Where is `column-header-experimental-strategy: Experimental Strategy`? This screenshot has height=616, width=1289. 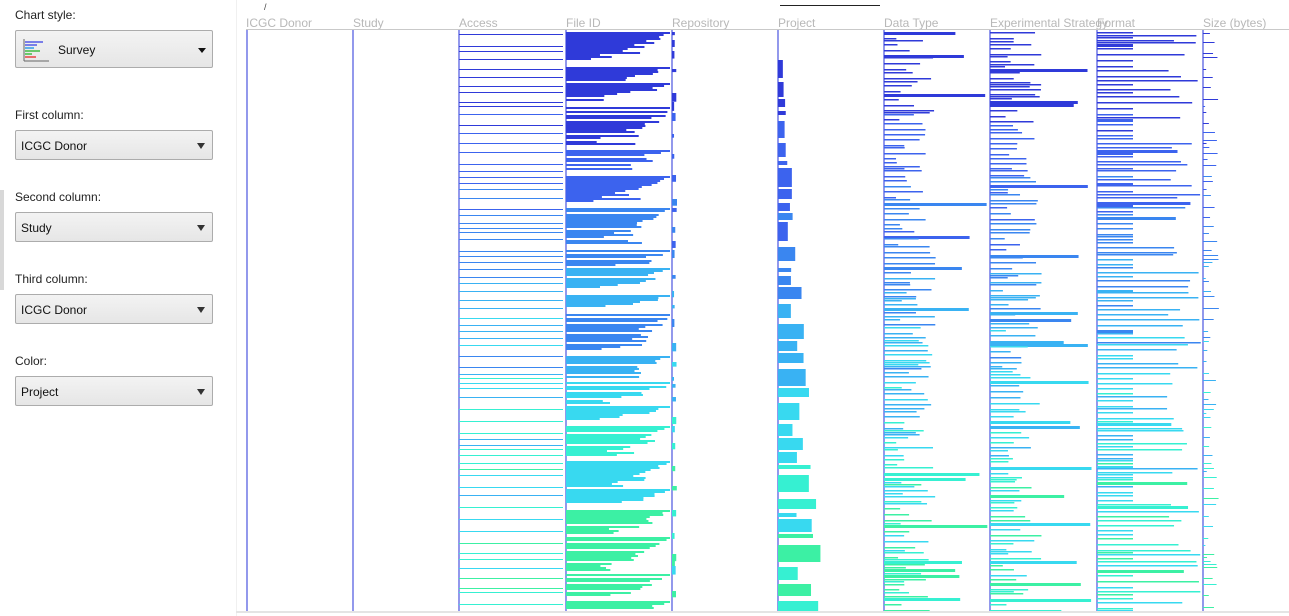
column-header-experimental-strategy: Experimental Strategy is located at coordinates (1049, 23).